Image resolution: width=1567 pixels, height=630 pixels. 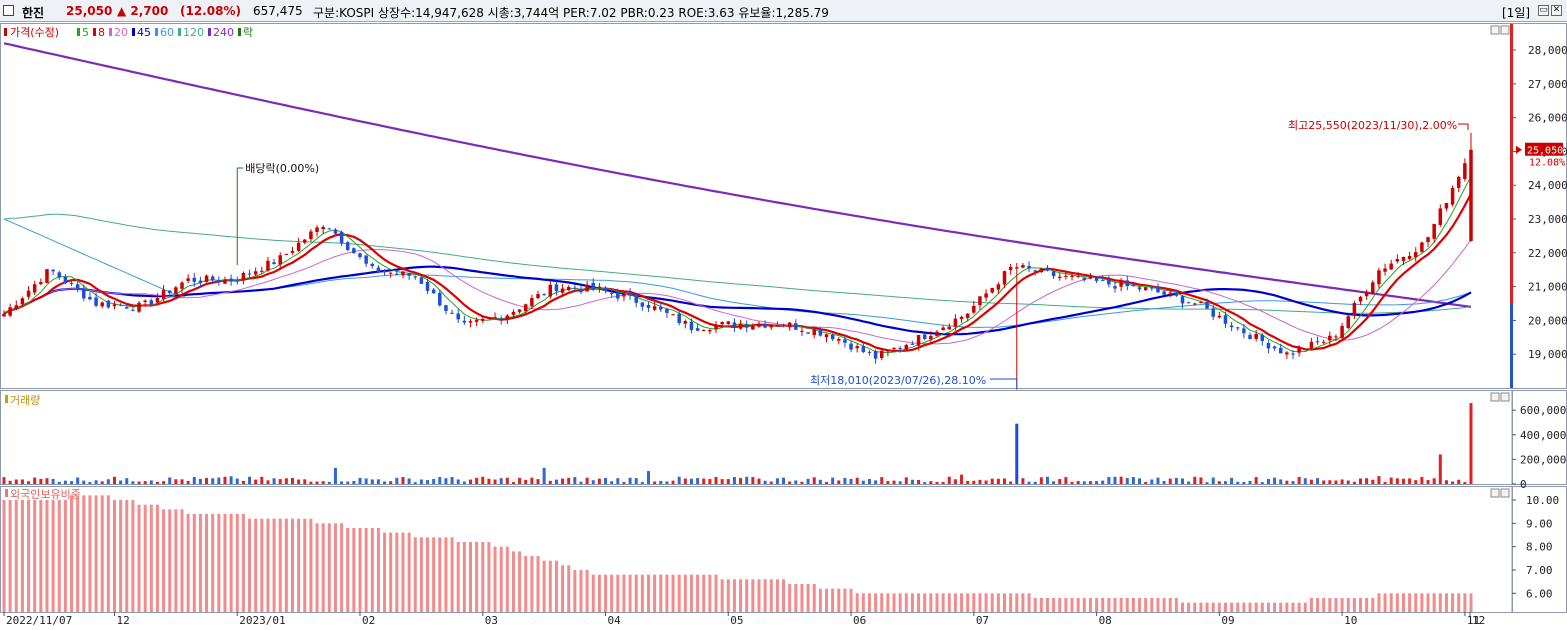 I want to click on restore-icon: ▭, so click(x=1543, y=10).